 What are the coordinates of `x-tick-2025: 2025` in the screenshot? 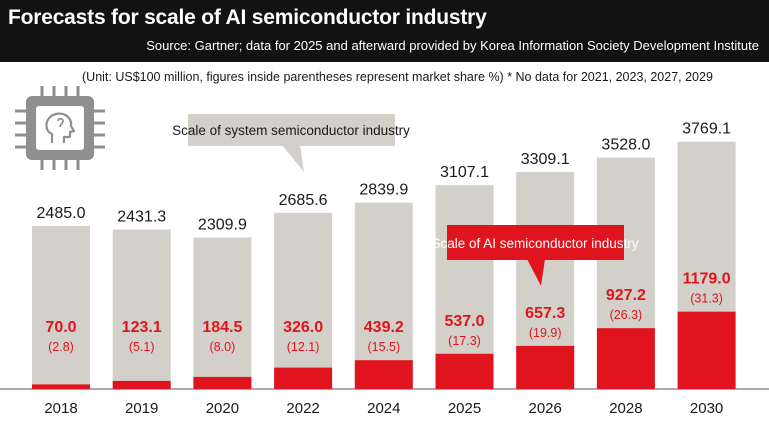 It's located at (464, 408).